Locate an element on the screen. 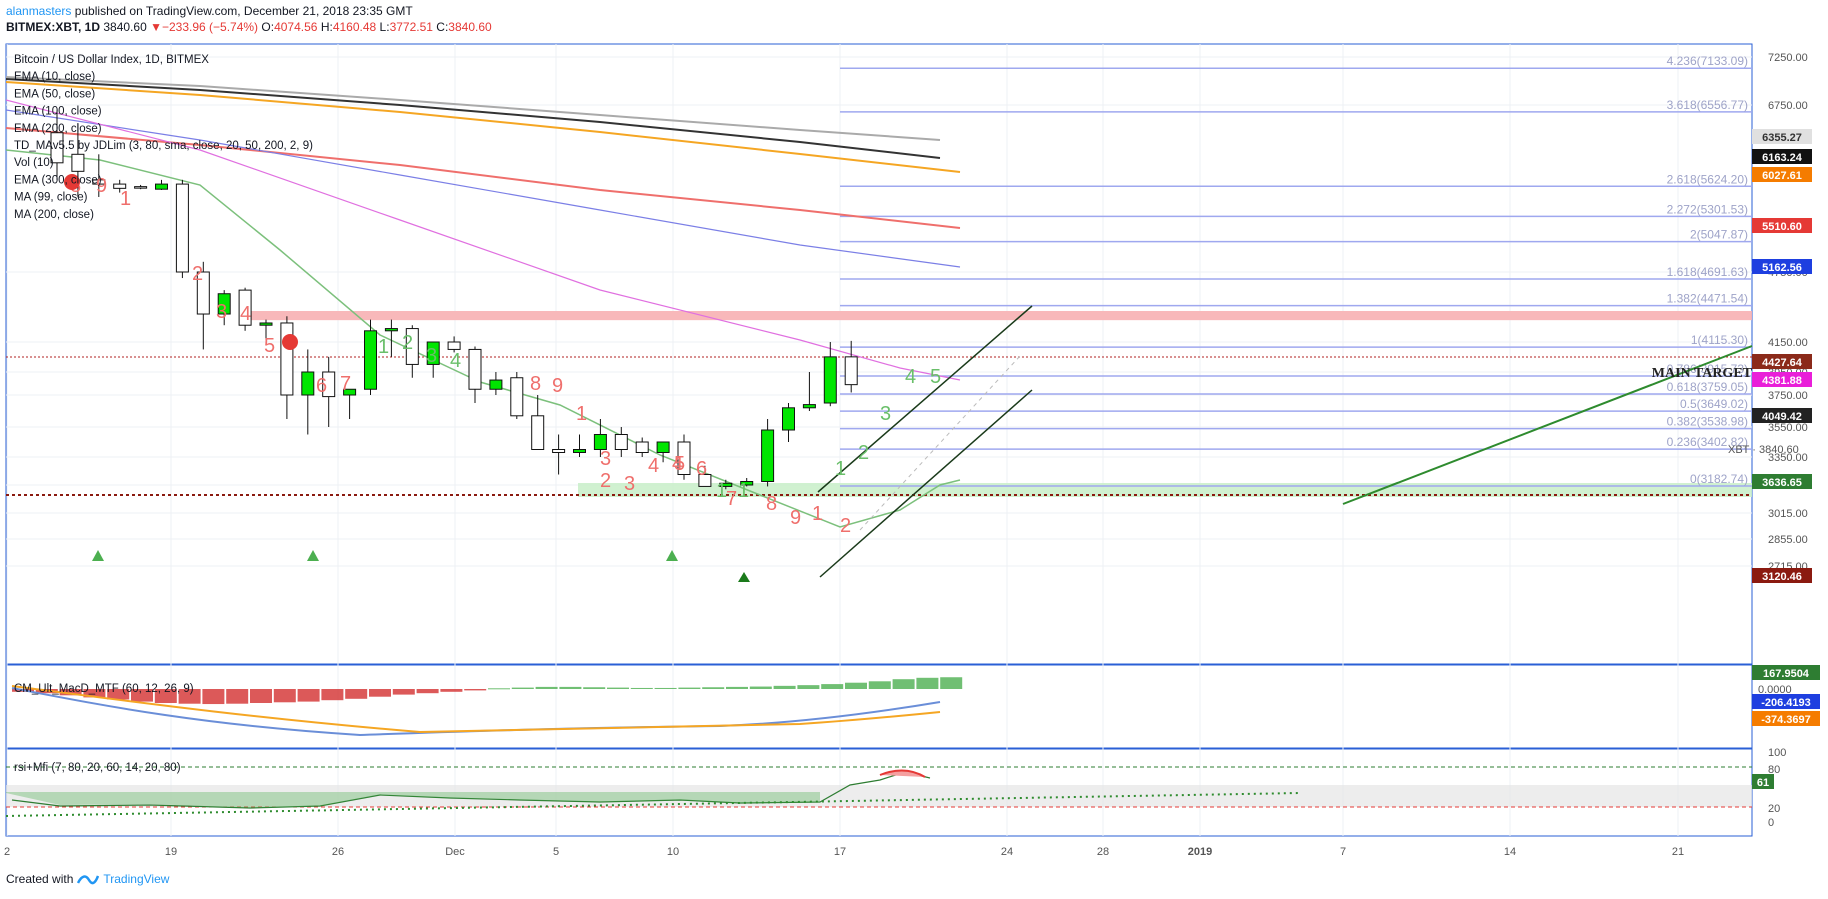  price-tag-label: 4427.64 is located at coordinates (1782, 363).